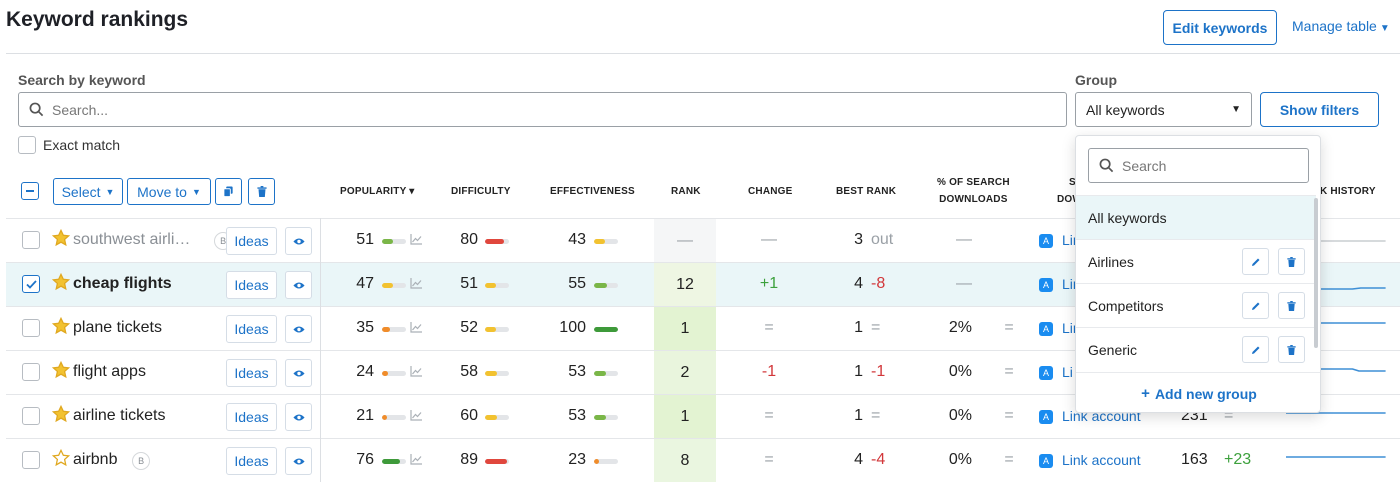 This screenshot has height=482, width=1400. Describe the element at coordinates (1067, 372) in the screenshot. I see `link-account-link: Li` at that location.